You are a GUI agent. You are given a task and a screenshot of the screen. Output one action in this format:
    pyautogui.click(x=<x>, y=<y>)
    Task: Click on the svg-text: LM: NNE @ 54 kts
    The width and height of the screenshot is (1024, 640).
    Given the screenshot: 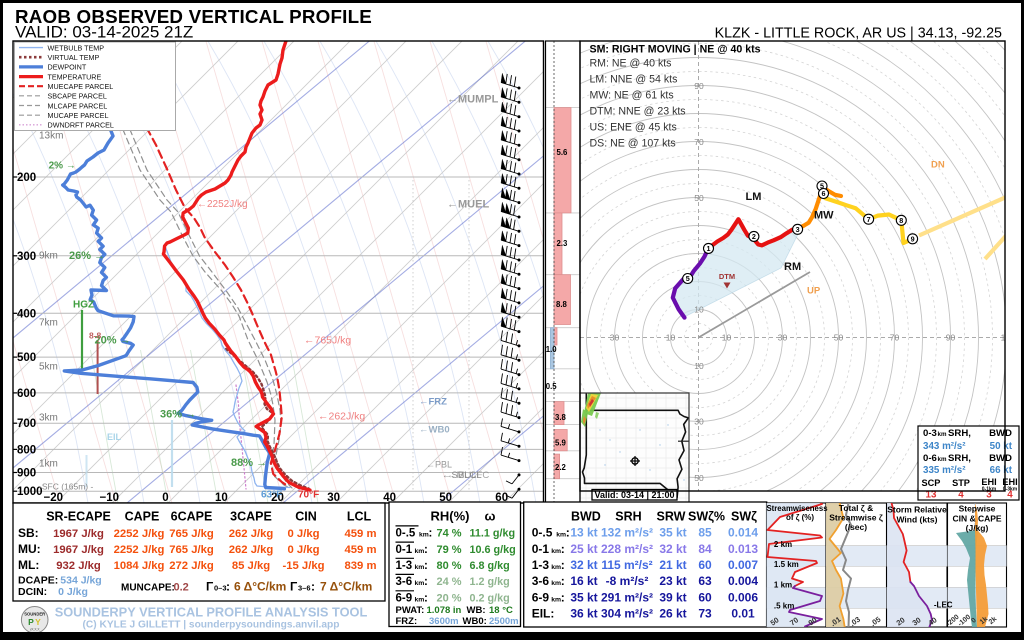 What is the action you would take?
    pyautogui.click(x=634, y=80)
    